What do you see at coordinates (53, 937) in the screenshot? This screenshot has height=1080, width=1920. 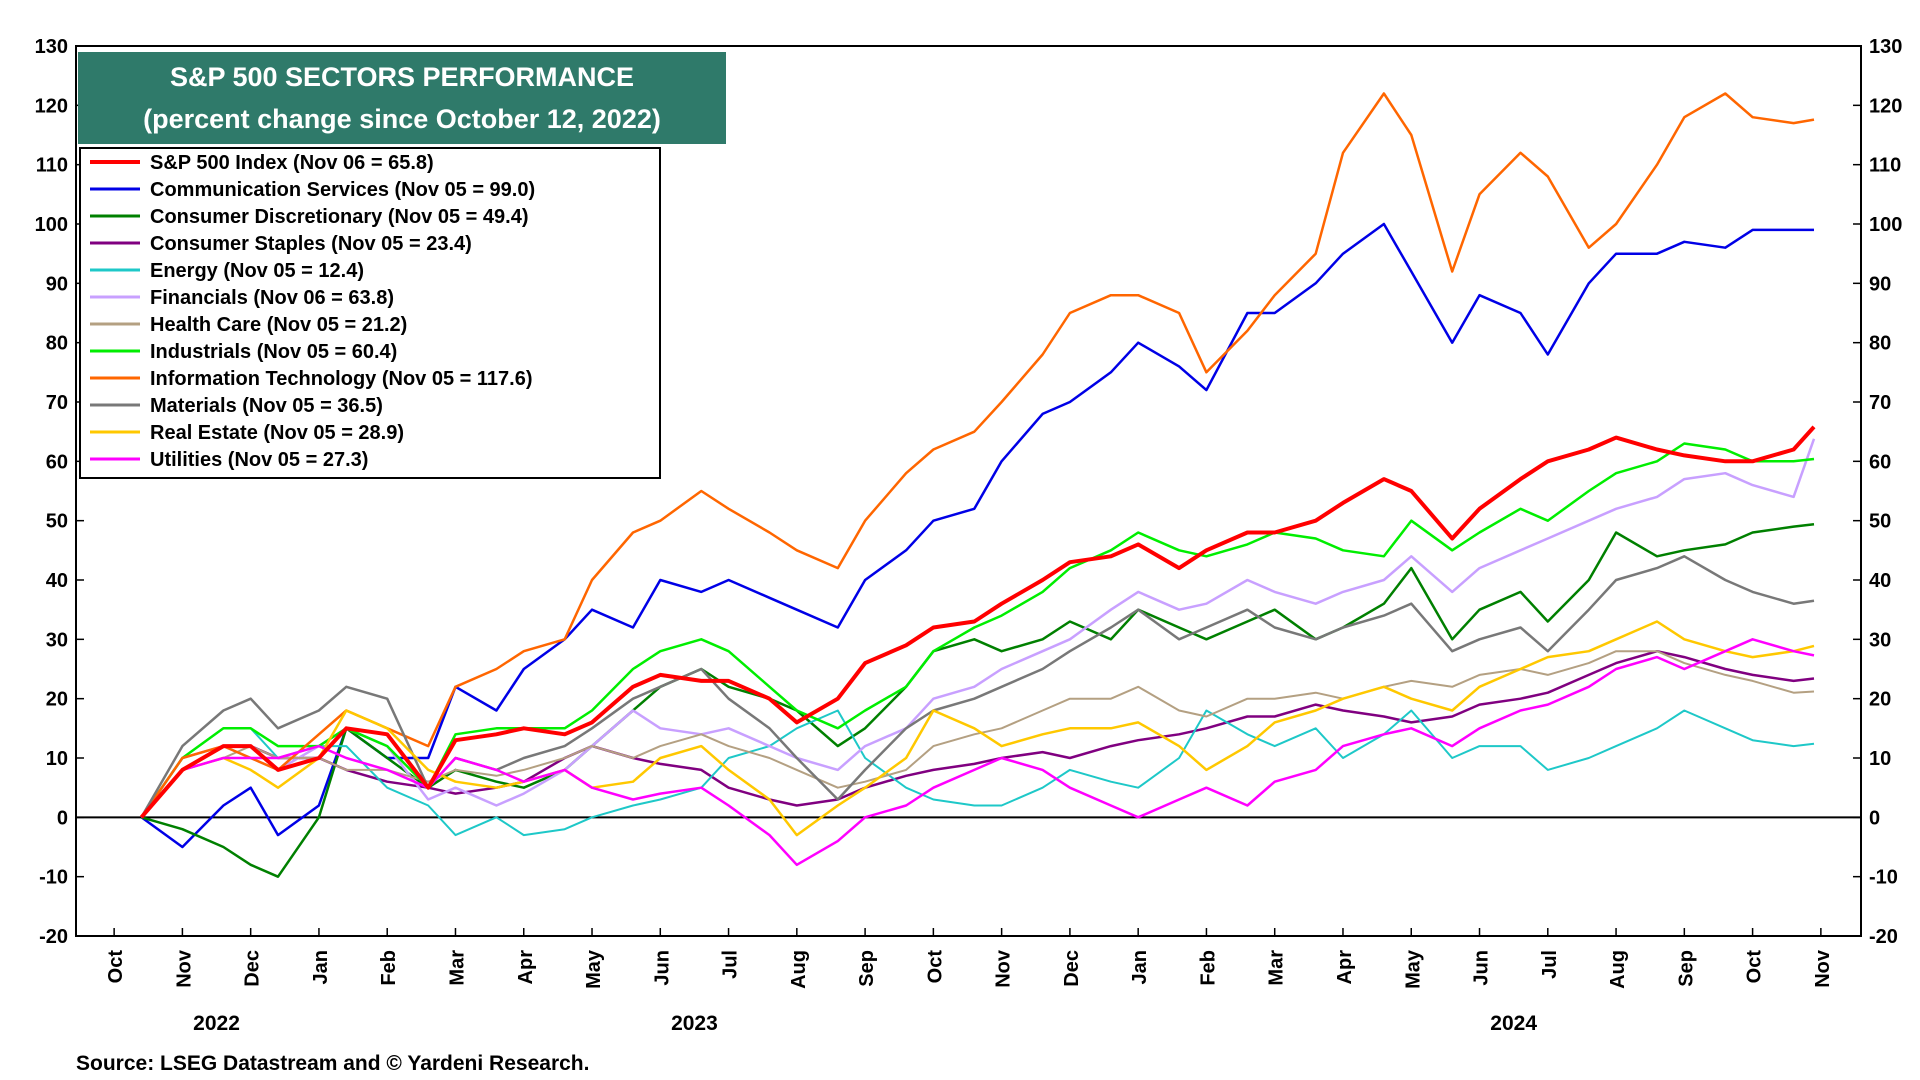 I see `y-tick-label-left: -20` at bounding box center [53, 937].